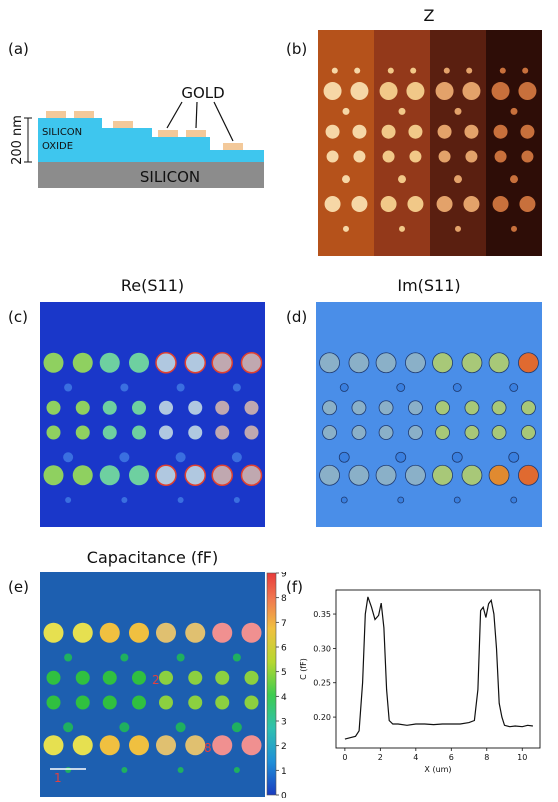 This screenshot has width=558, height=802. What do you see at coordinates (152, 285) in the screenshot?
I see `panel-c-title: Re(S11)` at bounding box center [152, 285].